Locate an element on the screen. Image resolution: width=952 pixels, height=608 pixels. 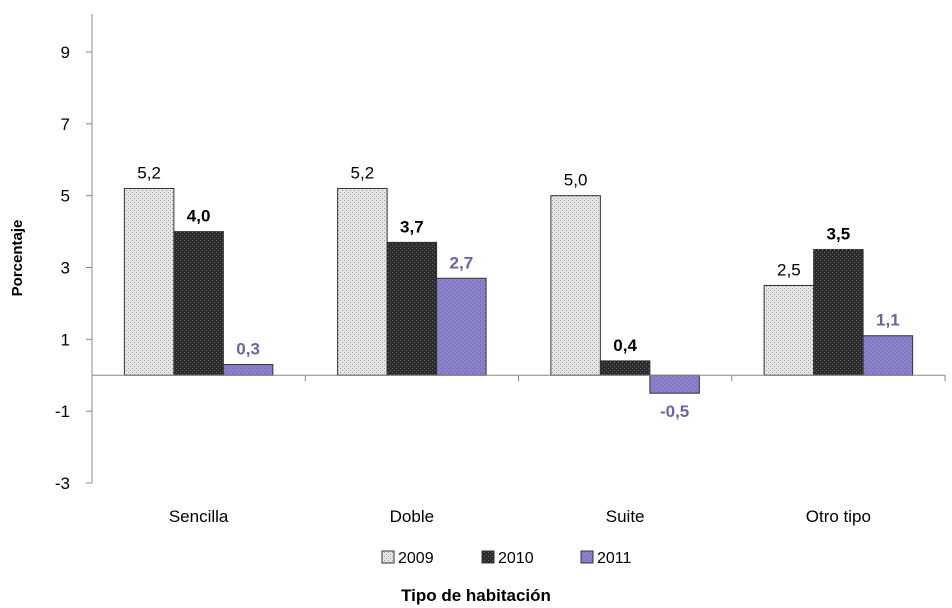
y-tick-label: 5 is located at coordinates (65, 196).